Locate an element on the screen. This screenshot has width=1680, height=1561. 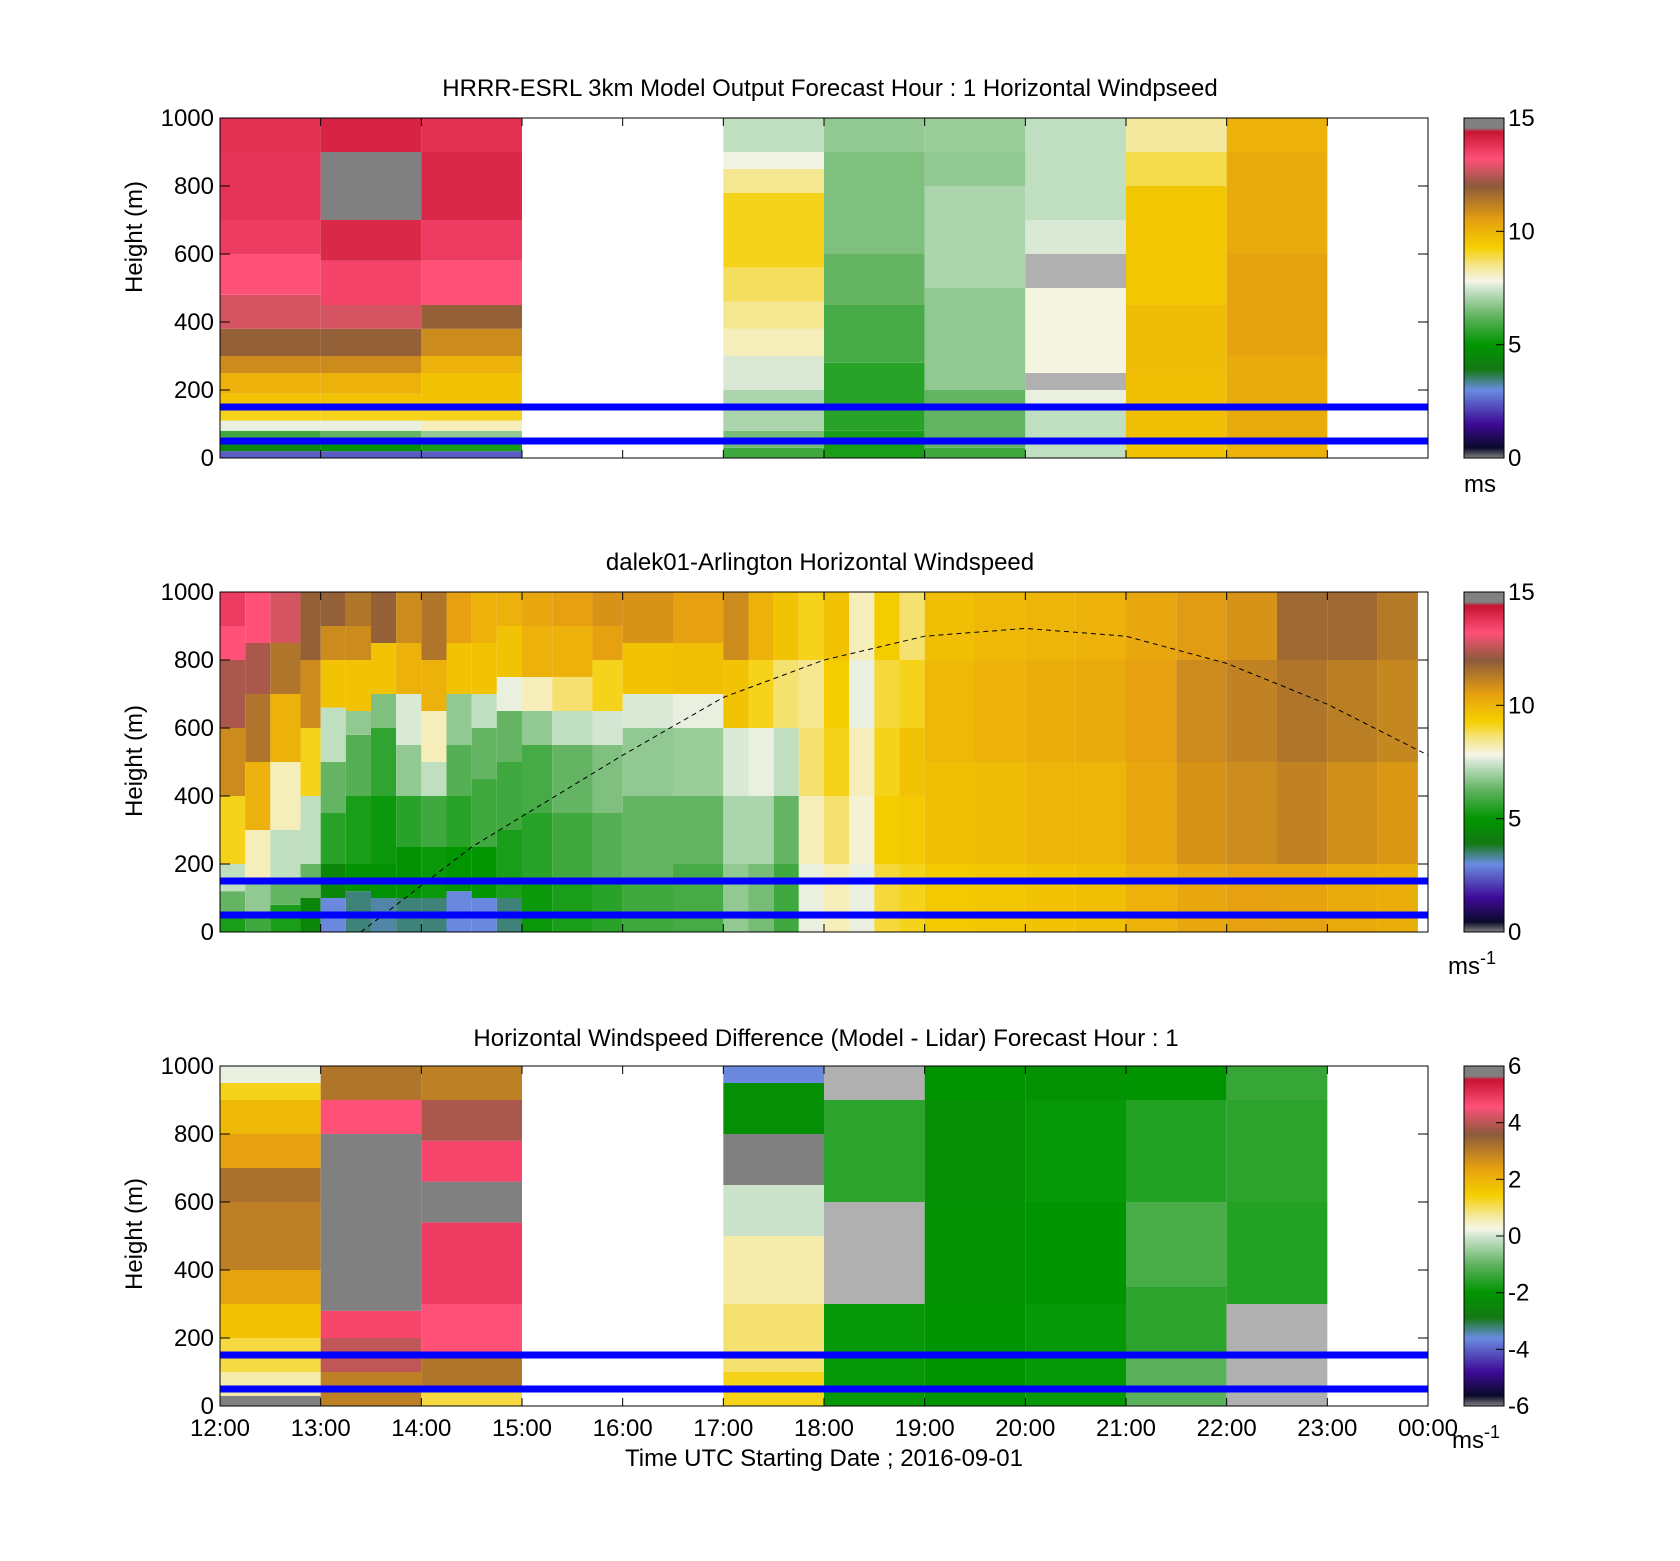
y-axis-label: Height (m) is located at coordinates (134, 237).